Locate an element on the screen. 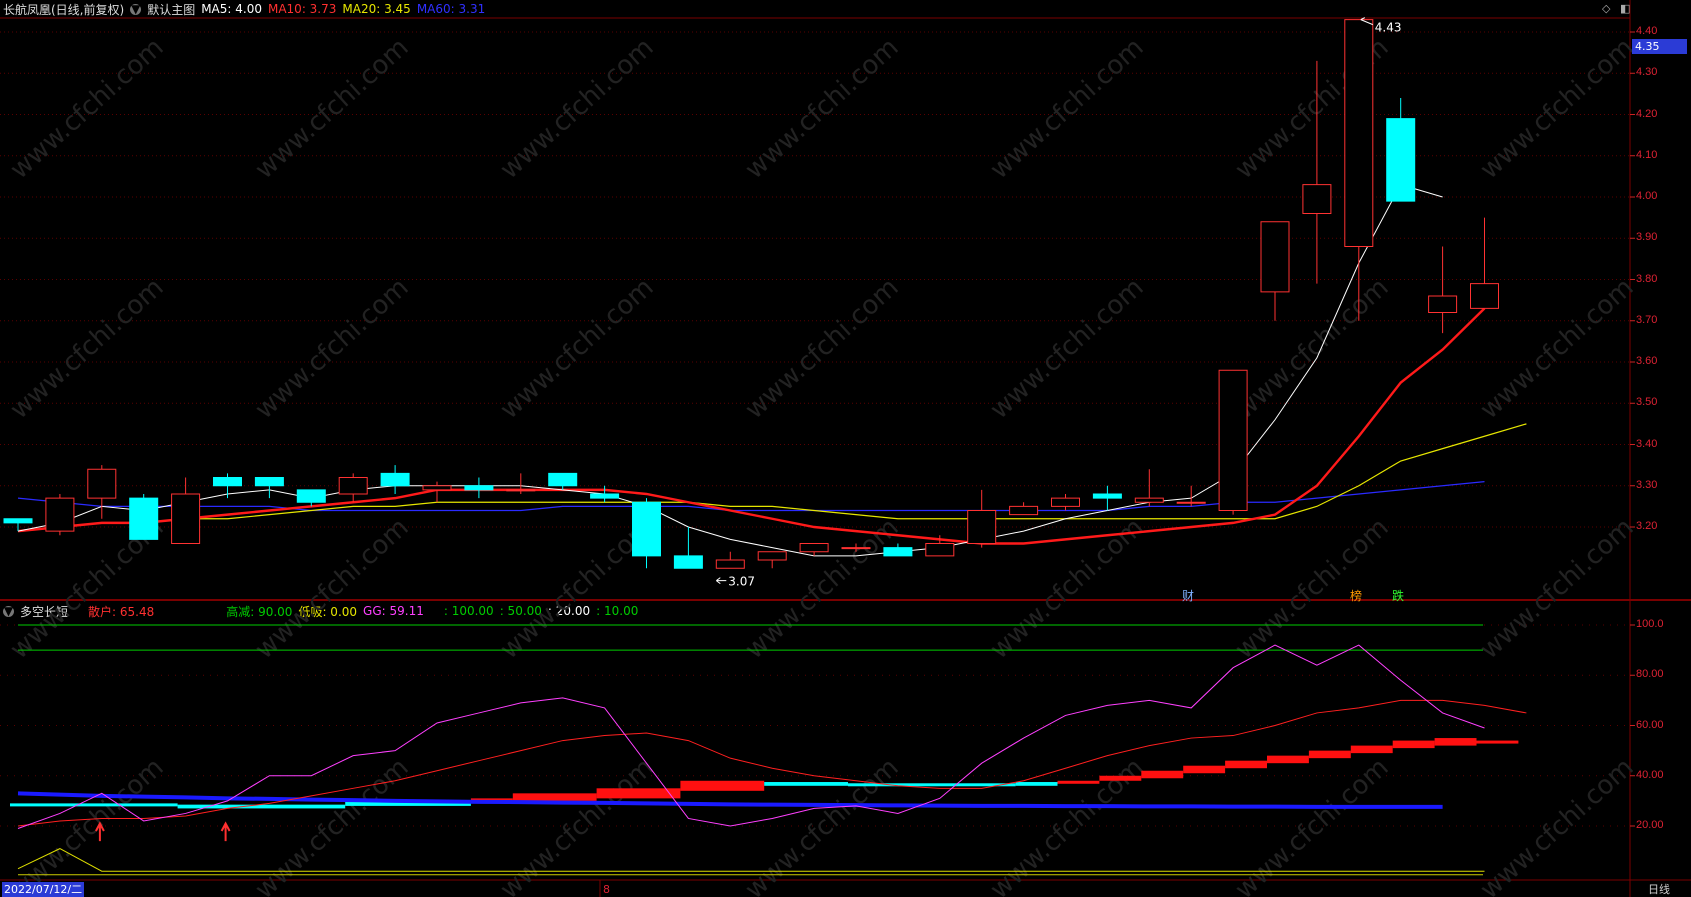 The height and width of the screenshot is (897, 1691). level-100-label: : 100.00 is located at coordinates (468, 611).